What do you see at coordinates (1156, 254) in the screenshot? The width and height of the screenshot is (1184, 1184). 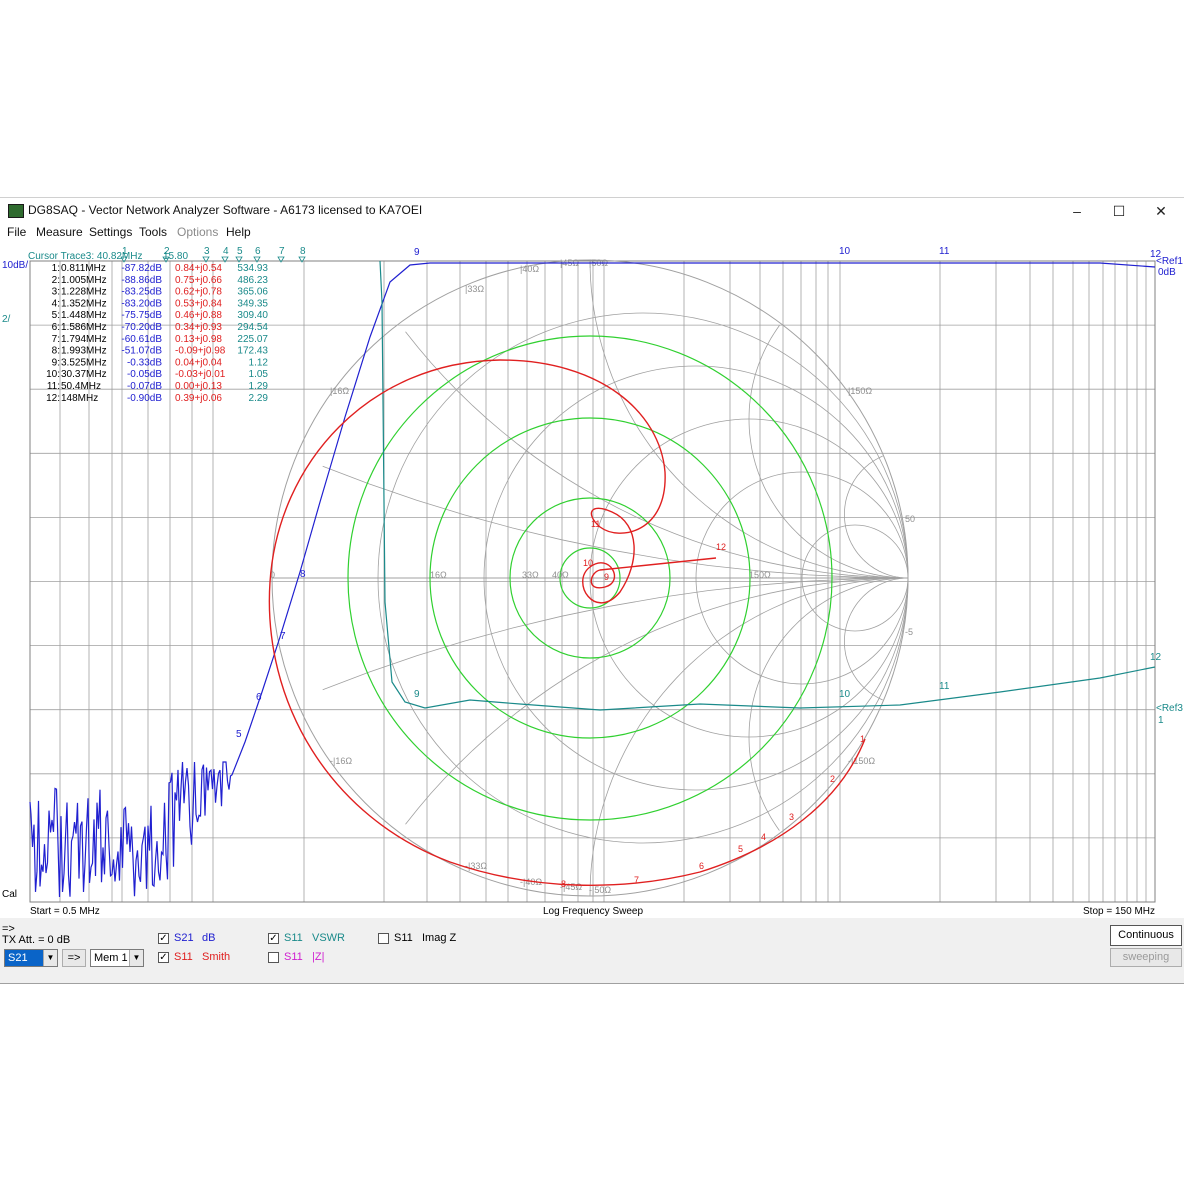 I see `s21-top-marker-label: 12` at bounding box center [1156, 254].